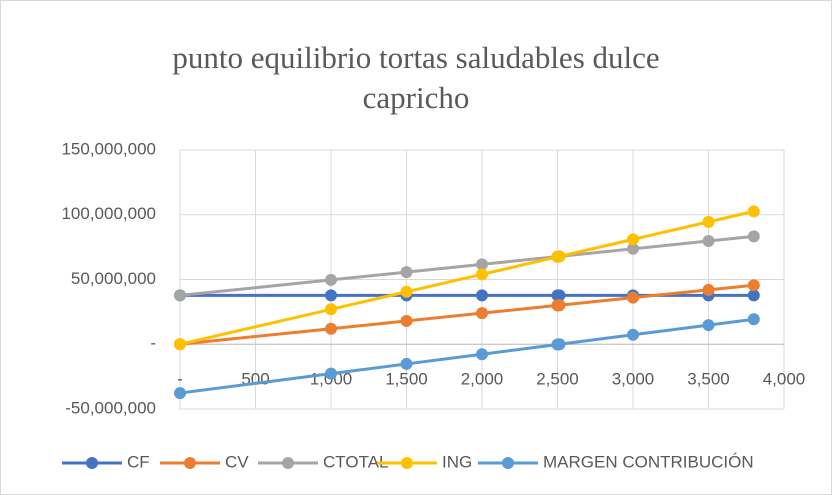  What do you see at coordinates (784, 379) in the screenshot?
I see `x-tick-label: 4,000` at bounding box center [784, 379].